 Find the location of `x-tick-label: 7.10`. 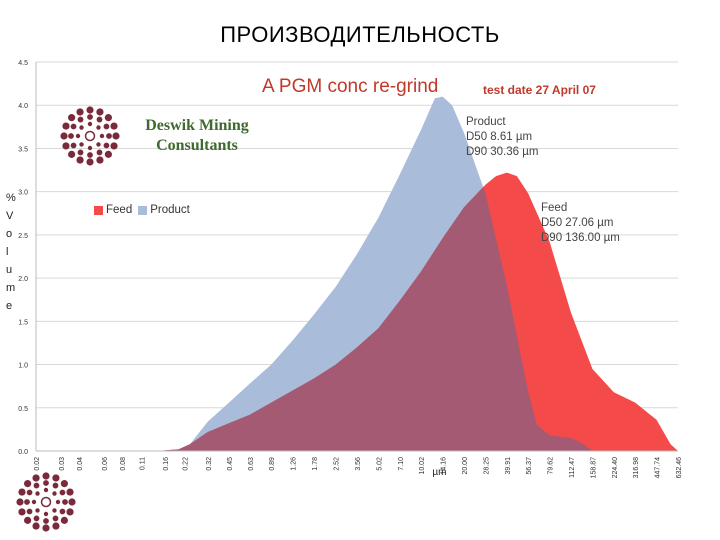

x-tick-label: 7.10 is located at coordinates (401, 464).